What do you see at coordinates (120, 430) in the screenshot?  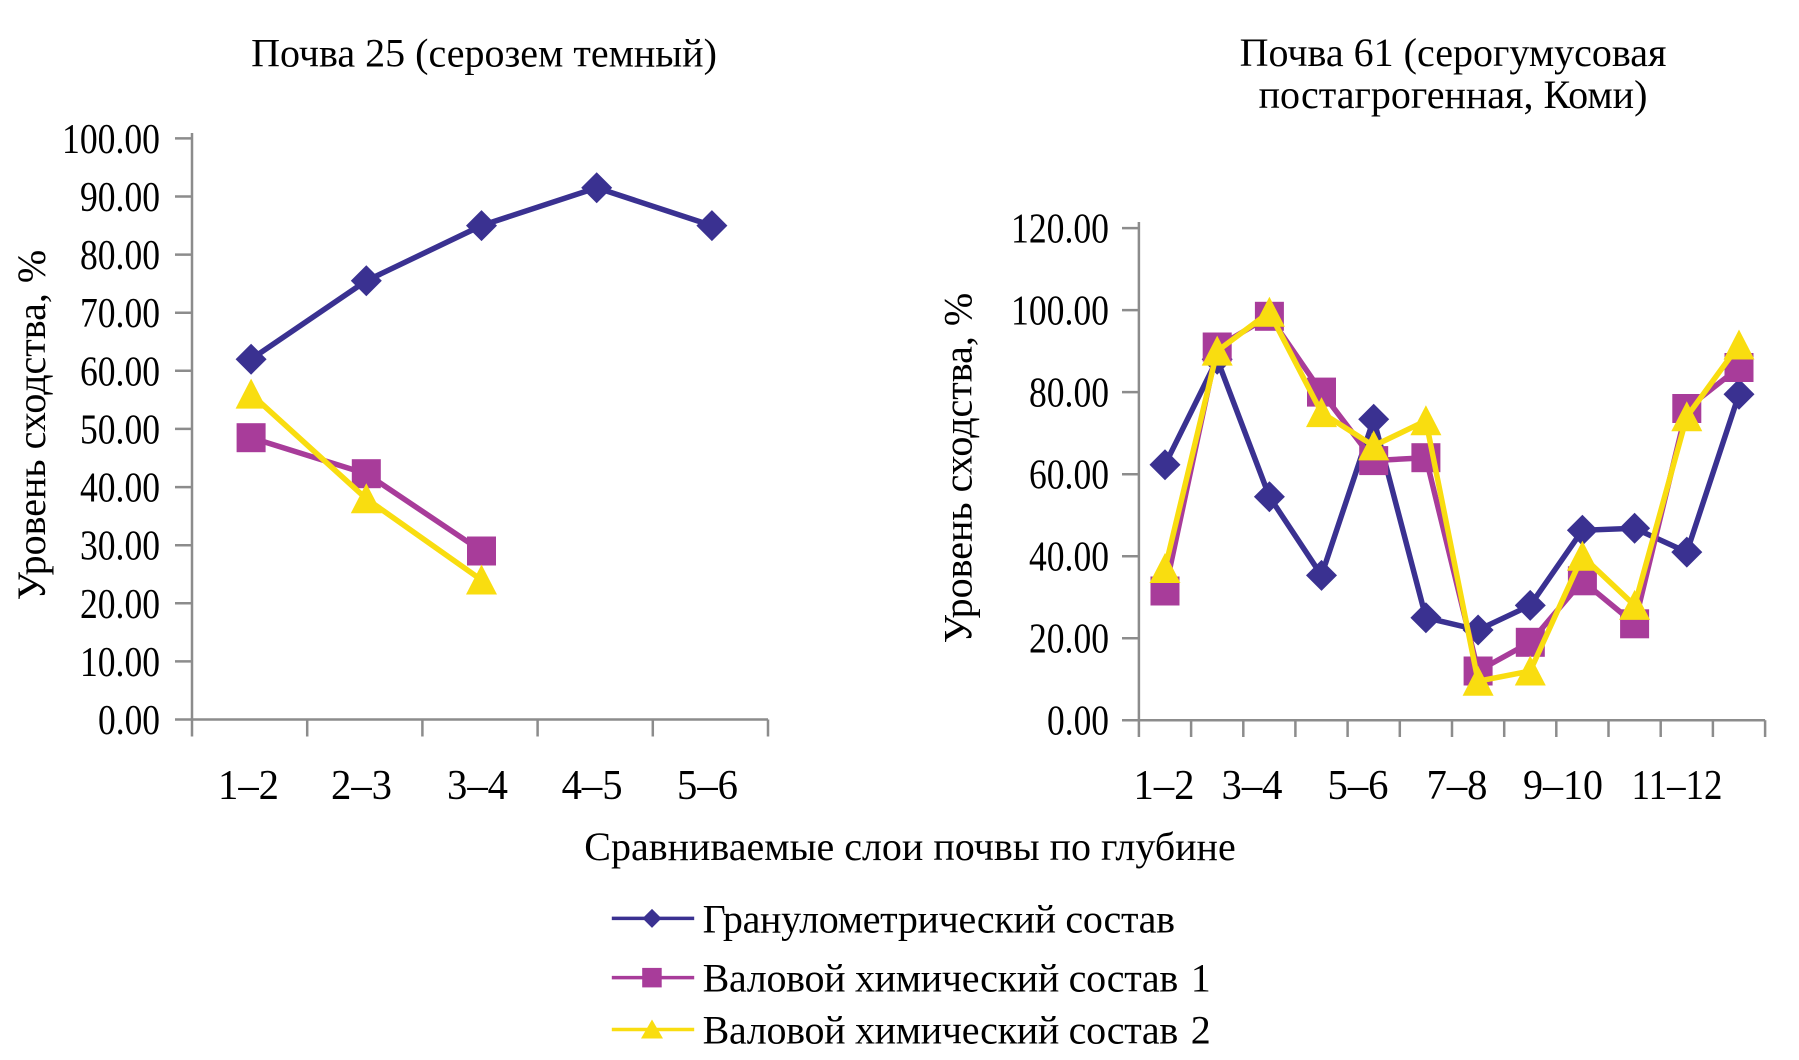 I see `svg-text: 50.00` at bounding box center [120, 430].